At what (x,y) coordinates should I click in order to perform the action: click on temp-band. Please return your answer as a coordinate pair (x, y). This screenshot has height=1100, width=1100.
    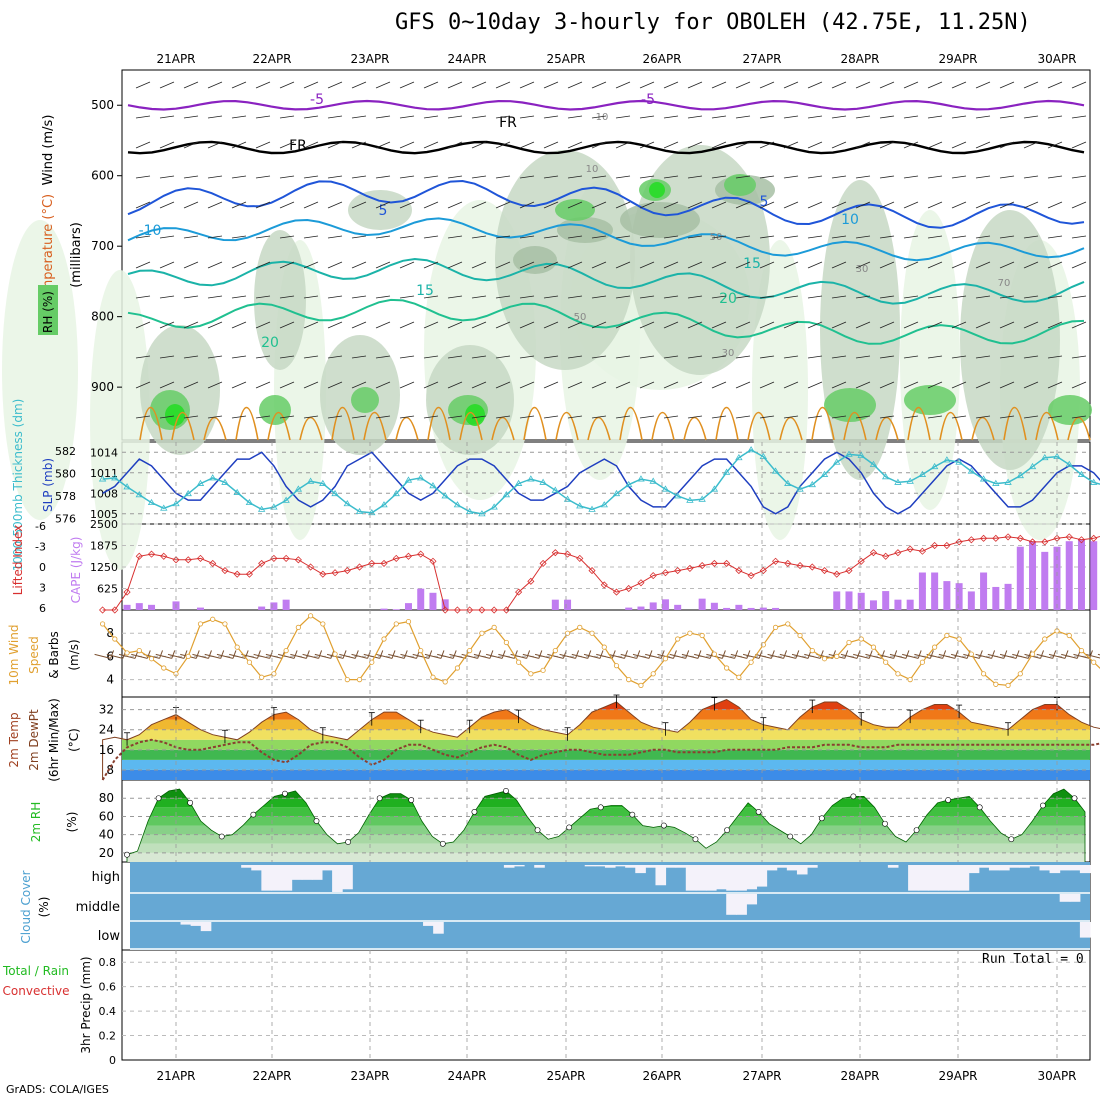
    Looking at the image, I should click on (606, 744).